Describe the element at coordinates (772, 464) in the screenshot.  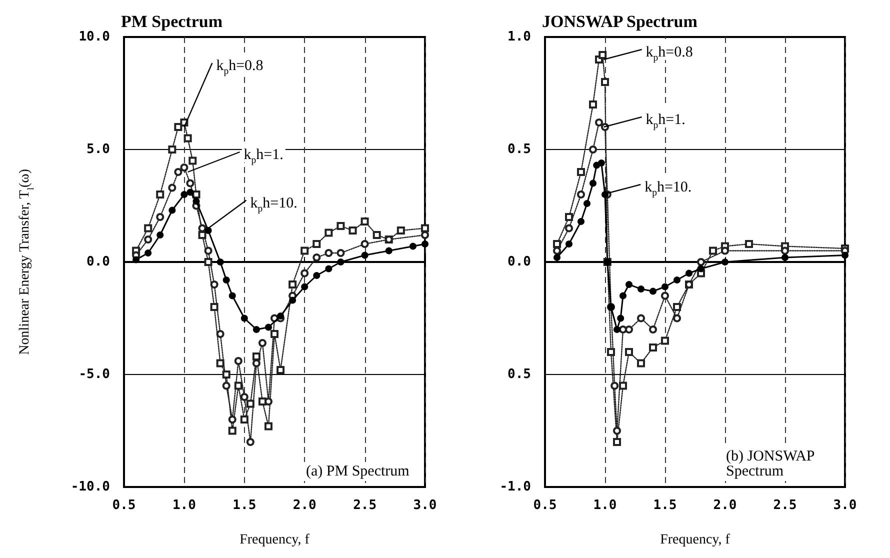
I see `annotation: (b) JONSWAP Spectrum` at that location.